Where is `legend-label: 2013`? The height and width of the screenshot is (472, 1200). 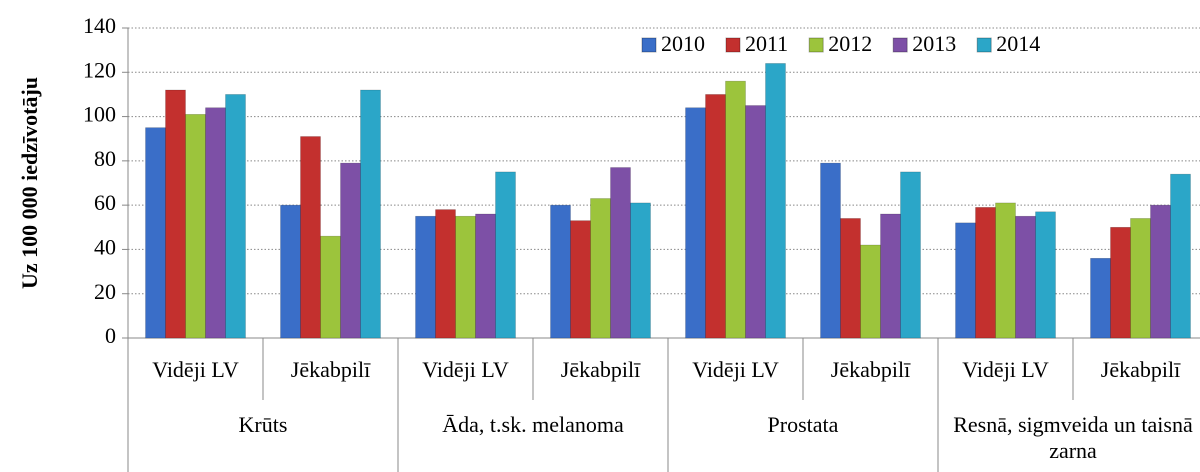
legend-label: 2013 is located at coordinates (934, 43).